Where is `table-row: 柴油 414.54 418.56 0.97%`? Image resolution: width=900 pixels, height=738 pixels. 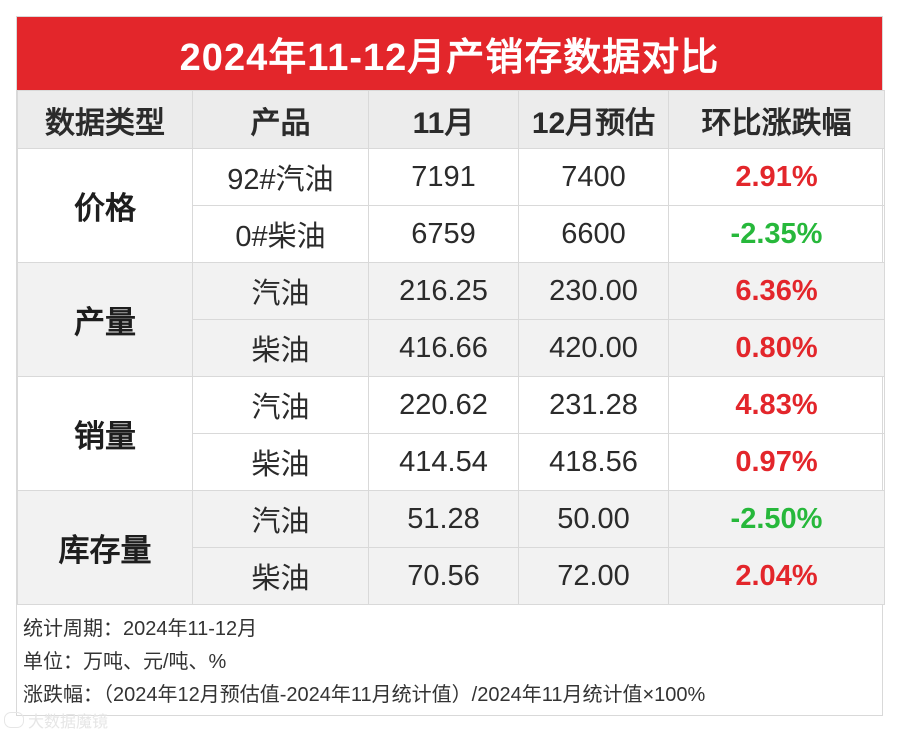 table-row: 柴油 414.54 418.56 0.97% is located at coordinates (451, 462).